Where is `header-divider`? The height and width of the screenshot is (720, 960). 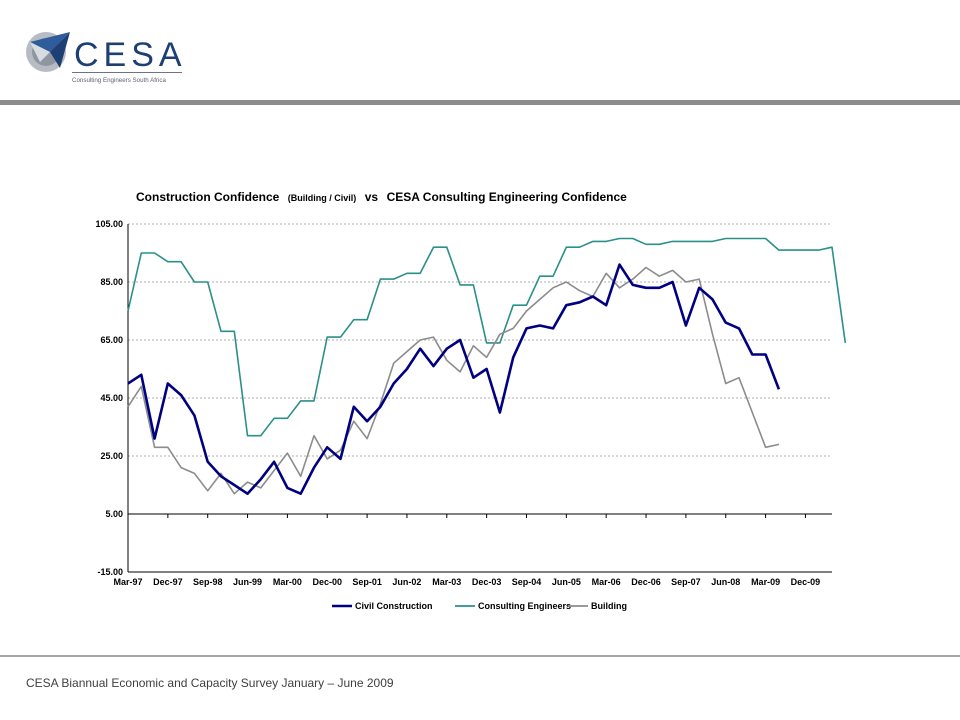
header-divider is located at coordinates (480, 102).